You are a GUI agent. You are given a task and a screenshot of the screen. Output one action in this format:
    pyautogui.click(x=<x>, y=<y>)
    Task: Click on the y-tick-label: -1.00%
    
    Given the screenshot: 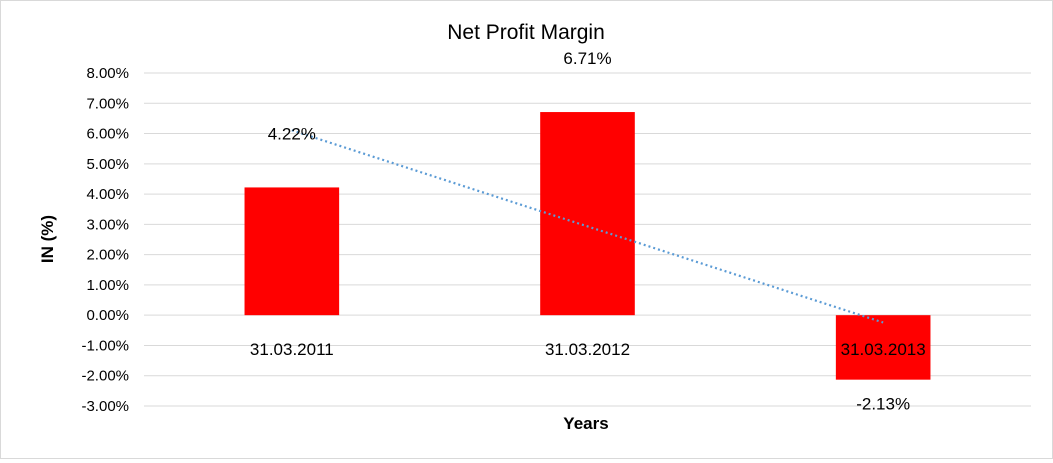 What is the action you would take?
    pyautogui.click(x=105, y=345)
    